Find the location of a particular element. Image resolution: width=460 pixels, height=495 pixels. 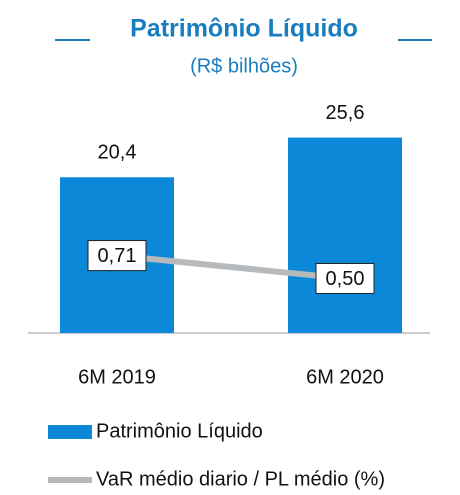

data-label: 0,50 is located at coordinates (345, 279).